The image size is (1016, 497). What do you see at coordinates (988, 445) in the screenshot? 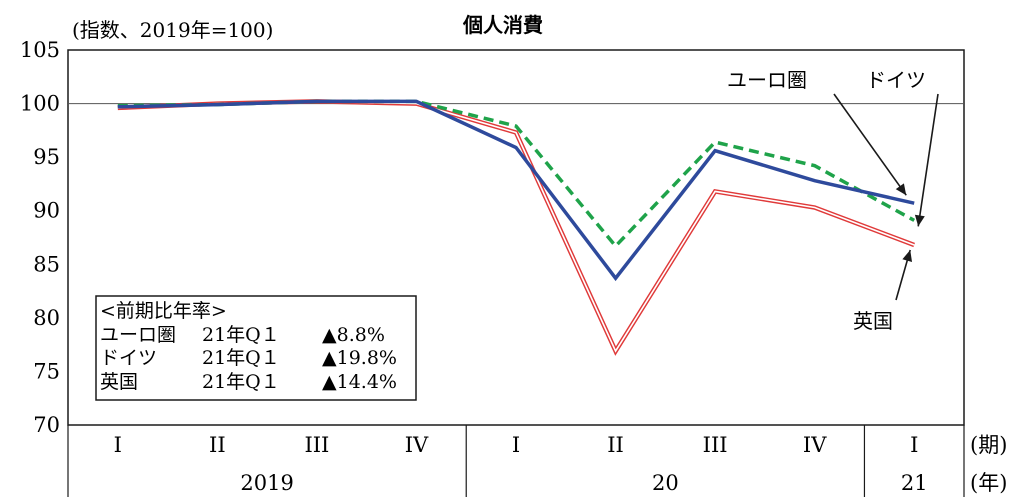
I see `quarter-axis-label: (期)` at bounding box center [988, 445].